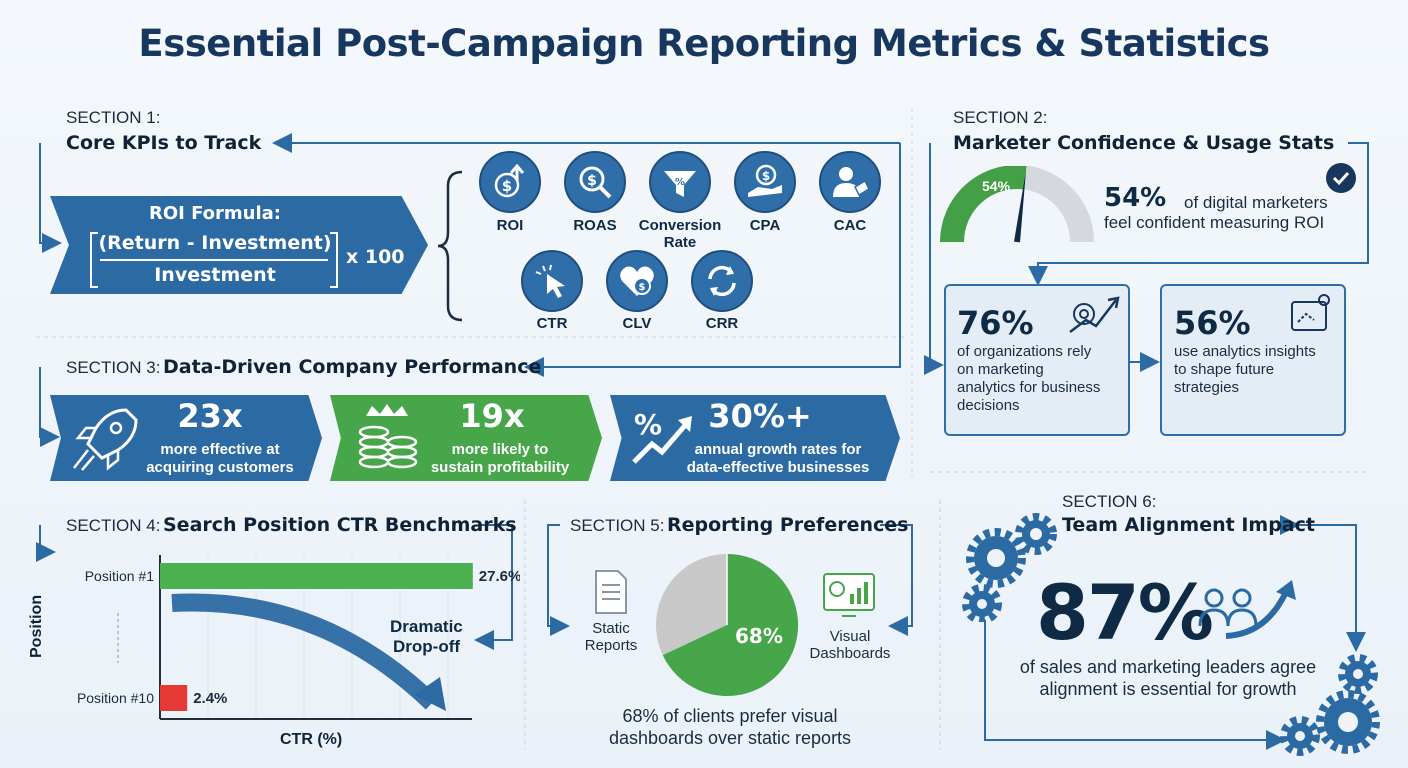 The height and width of the screenshot is (768, 1408). What do you see at coordinates (1109, 501) in the screenshot?
I see `section6-label: SECTION 6:` at bounding box center [1109, 501].